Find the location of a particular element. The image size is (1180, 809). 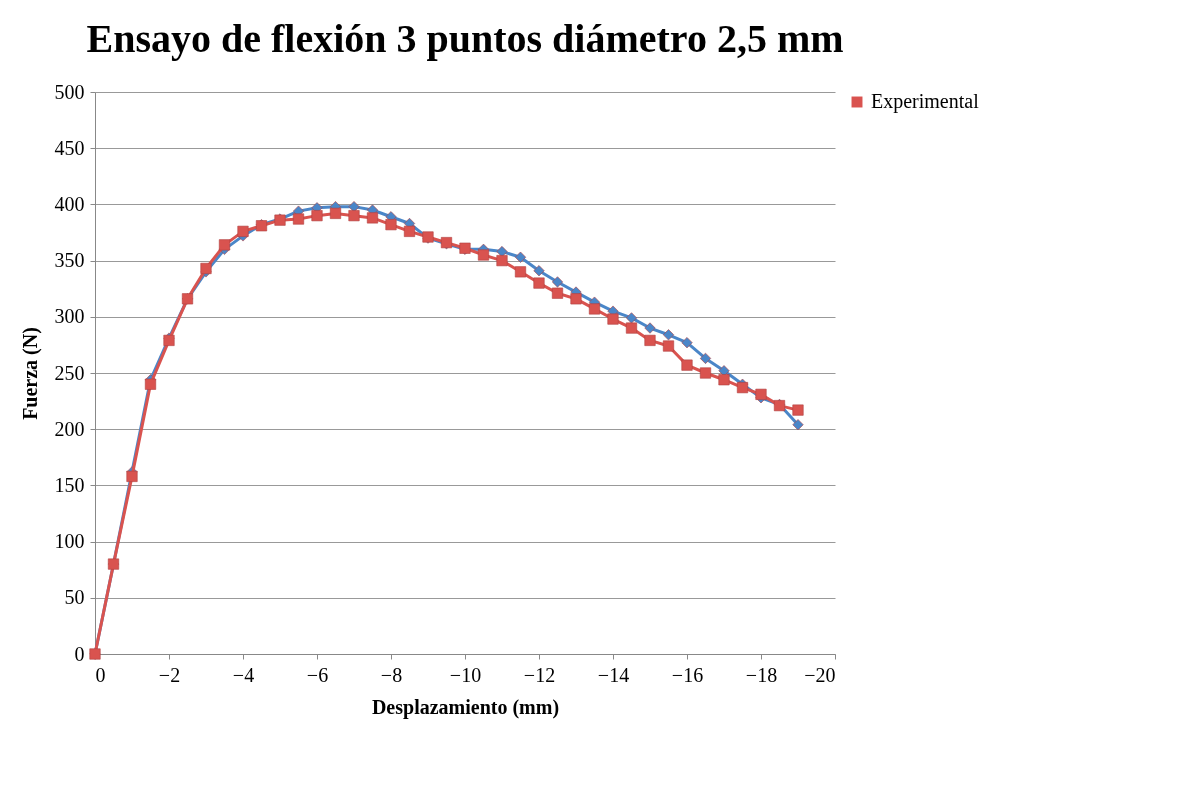

y-tick-label: 350 is located at coordinates (69, 260).